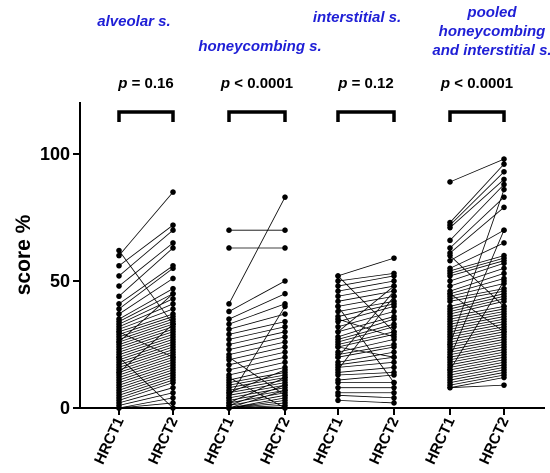 This screenshot has height=473, width=550. I want to click on x-tick-label: HRCT2, so click(384, 441).